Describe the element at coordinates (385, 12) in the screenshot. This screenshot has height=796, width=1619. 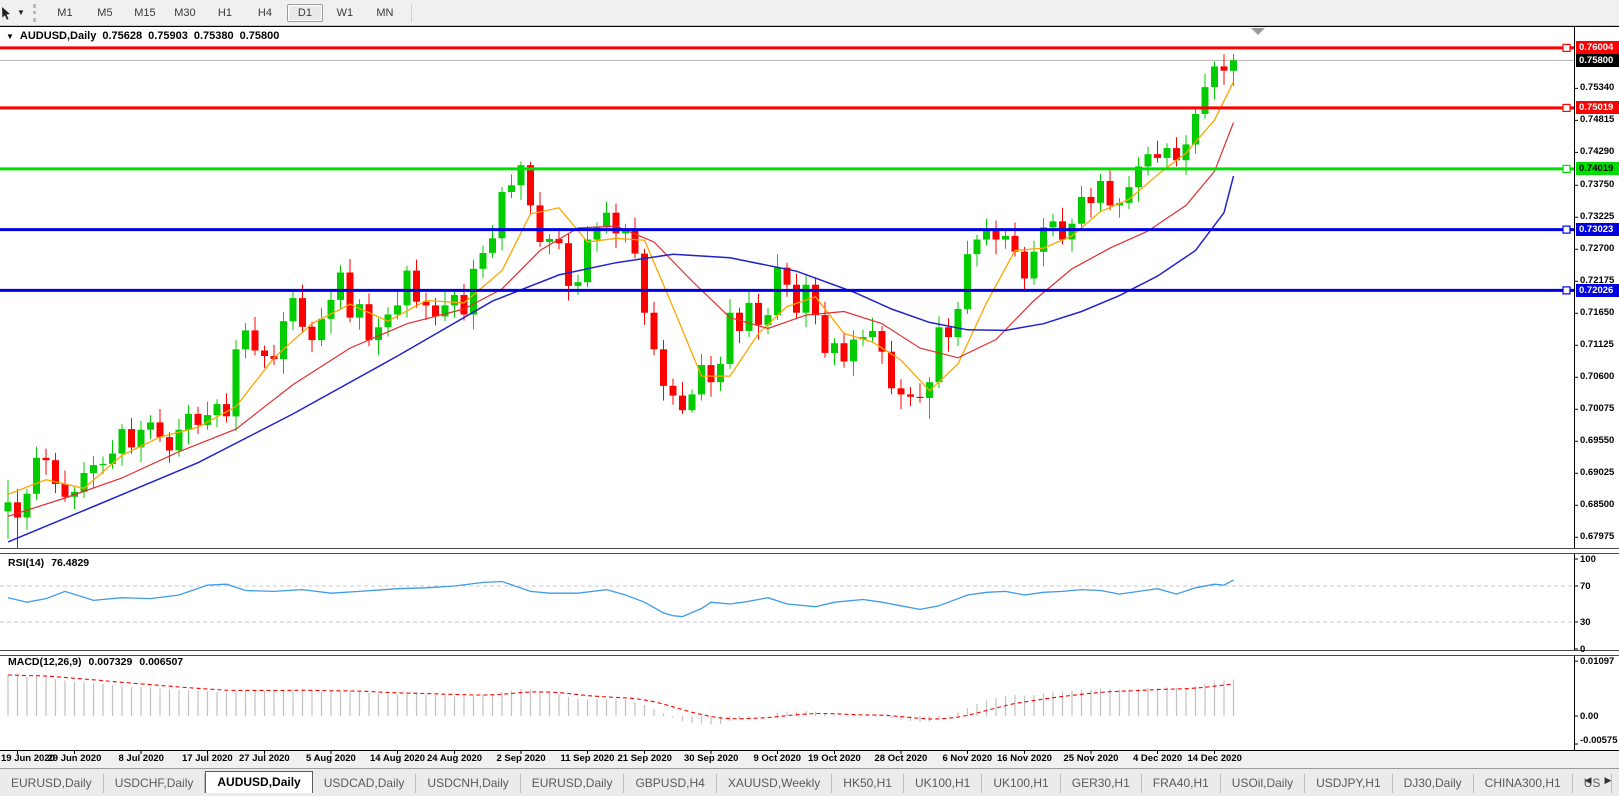
I see `timeframe-button-mn: MN` at that location.